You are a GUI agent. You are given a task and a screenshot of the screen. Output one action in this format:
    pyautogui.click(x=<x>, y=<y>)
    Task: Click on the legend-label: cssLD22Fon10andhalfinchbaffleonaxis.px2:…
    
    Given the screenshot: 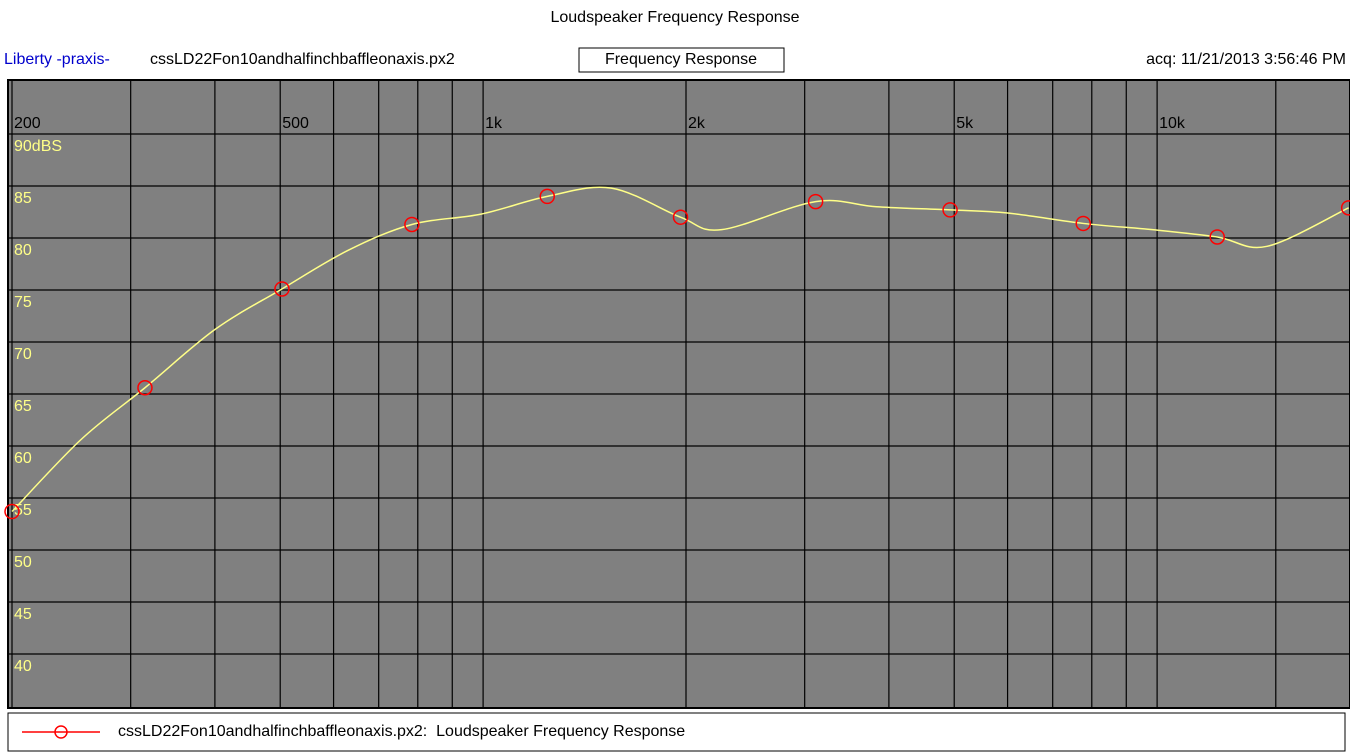 What is the action you would take?
    pyautogui.click(x=401, y=731)
    